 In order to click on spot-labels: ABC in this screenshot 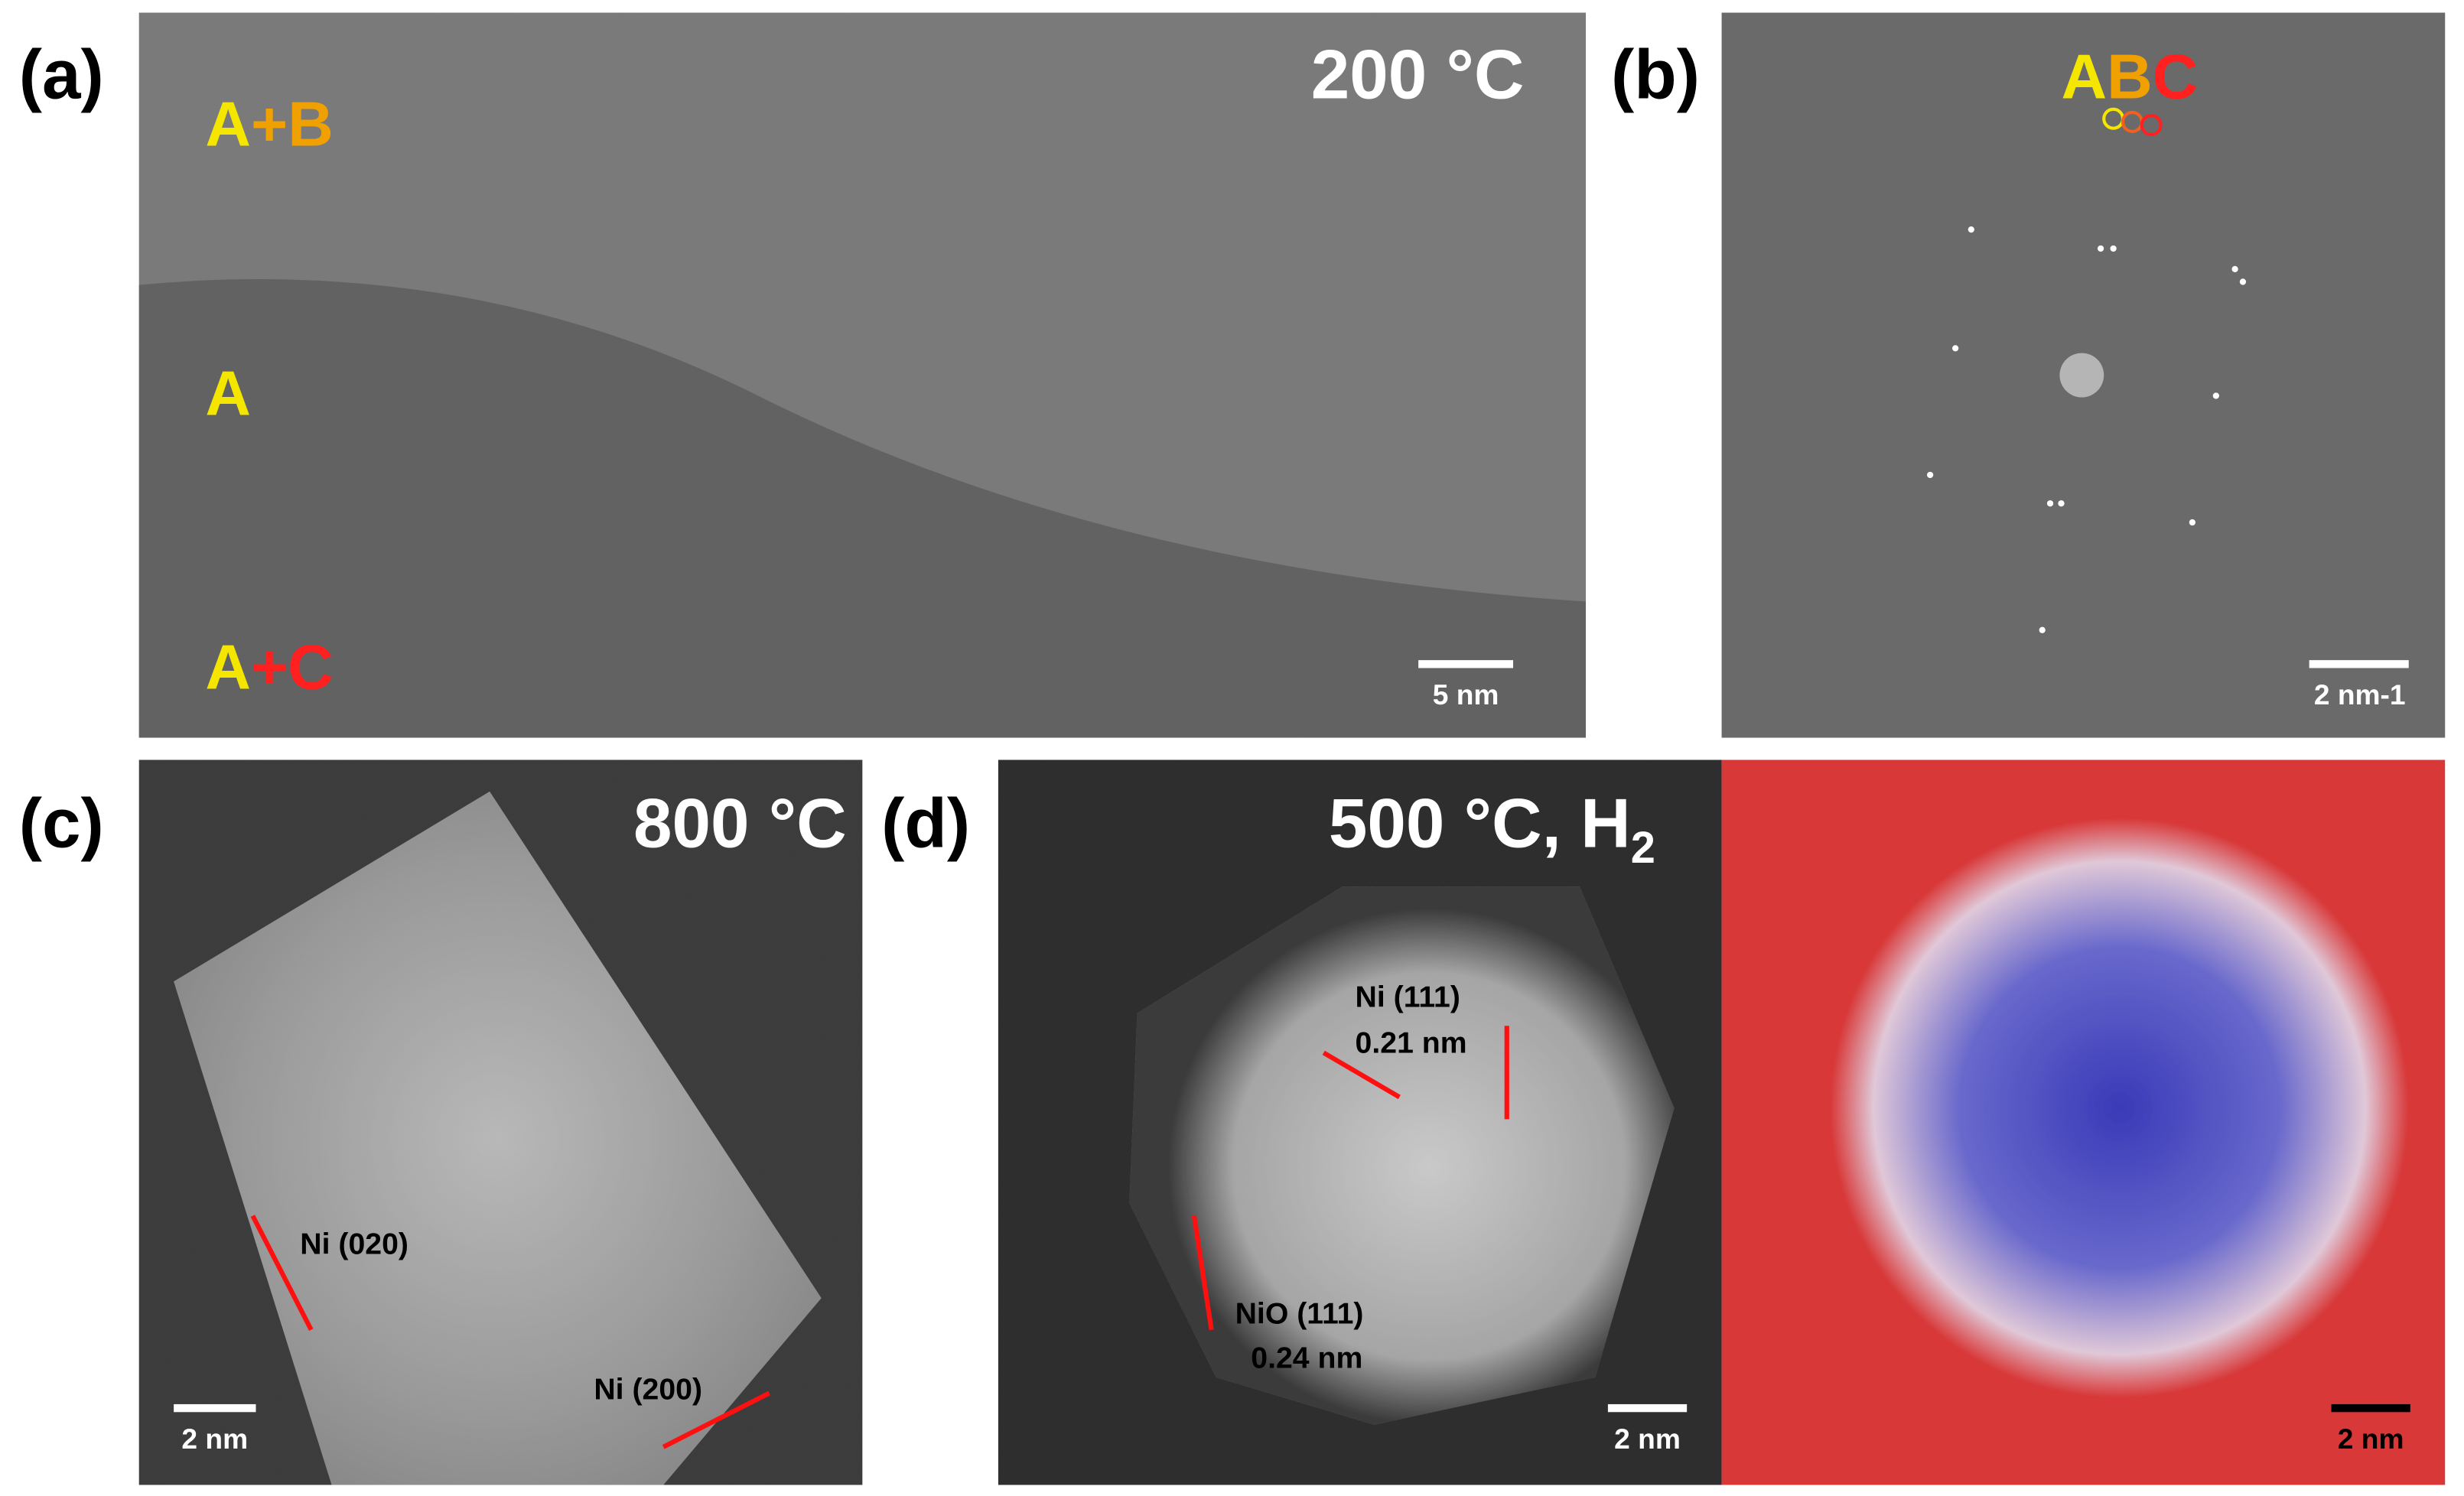, I will do `click(2129, 76)`.